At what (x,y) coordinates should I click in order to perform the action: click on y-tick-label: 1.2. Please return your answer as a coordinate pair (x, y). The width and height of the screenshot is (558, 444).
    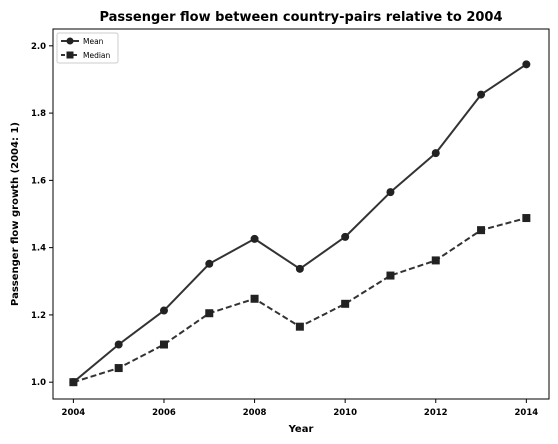
    Looking at the image, I should click on (38, 316).